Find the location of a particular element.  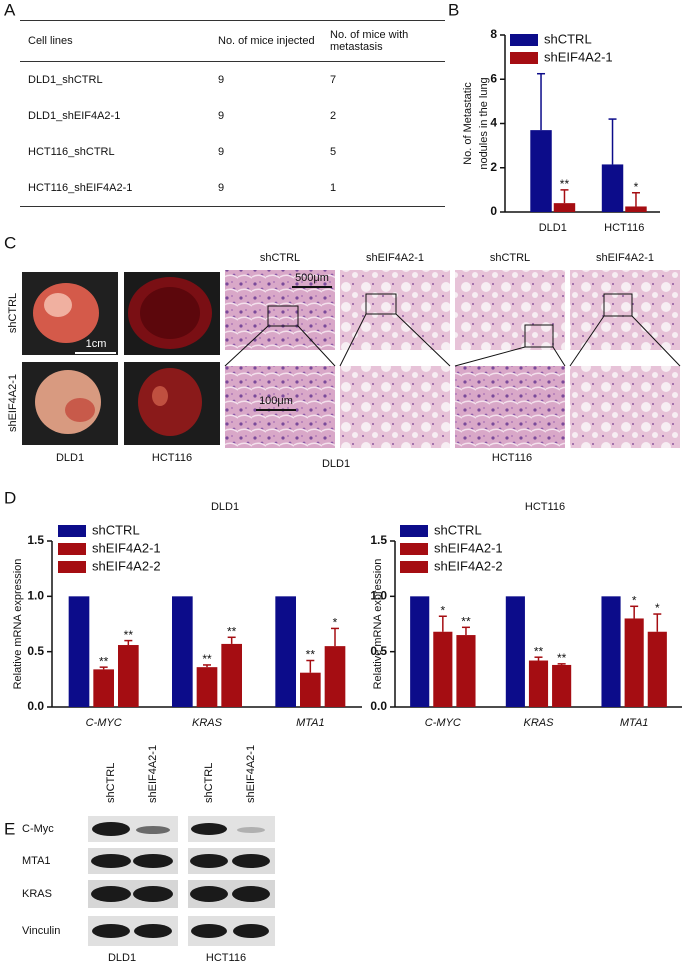

table-cell: DLD1_shCTRL is located at coordinates (65, 80).